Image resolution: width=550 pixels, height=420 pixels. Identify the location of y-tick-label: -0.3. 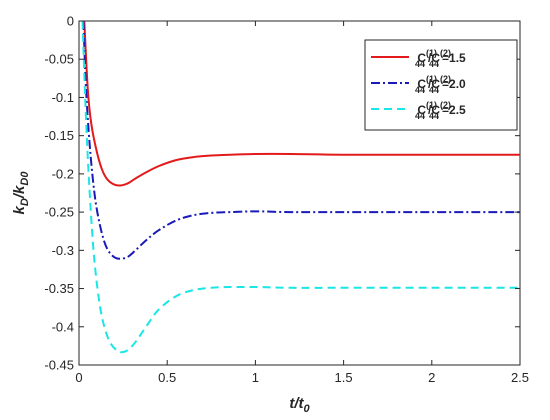
(63, 250).